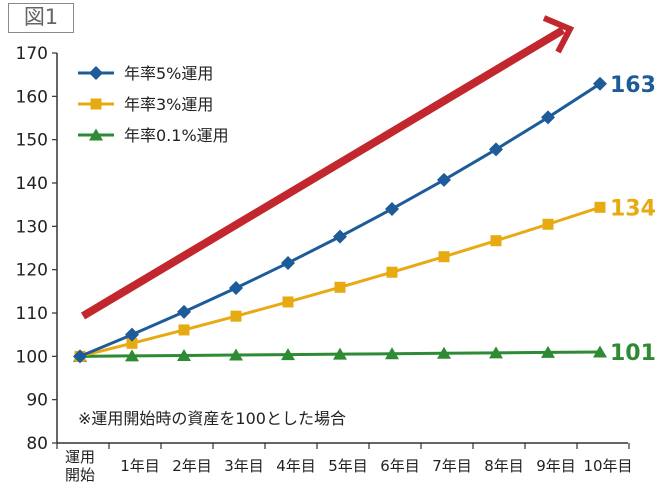 The width and height of the screenshot is (670, 490). I want to click on x-tick-label-line: 3年目, so click(244, 466).